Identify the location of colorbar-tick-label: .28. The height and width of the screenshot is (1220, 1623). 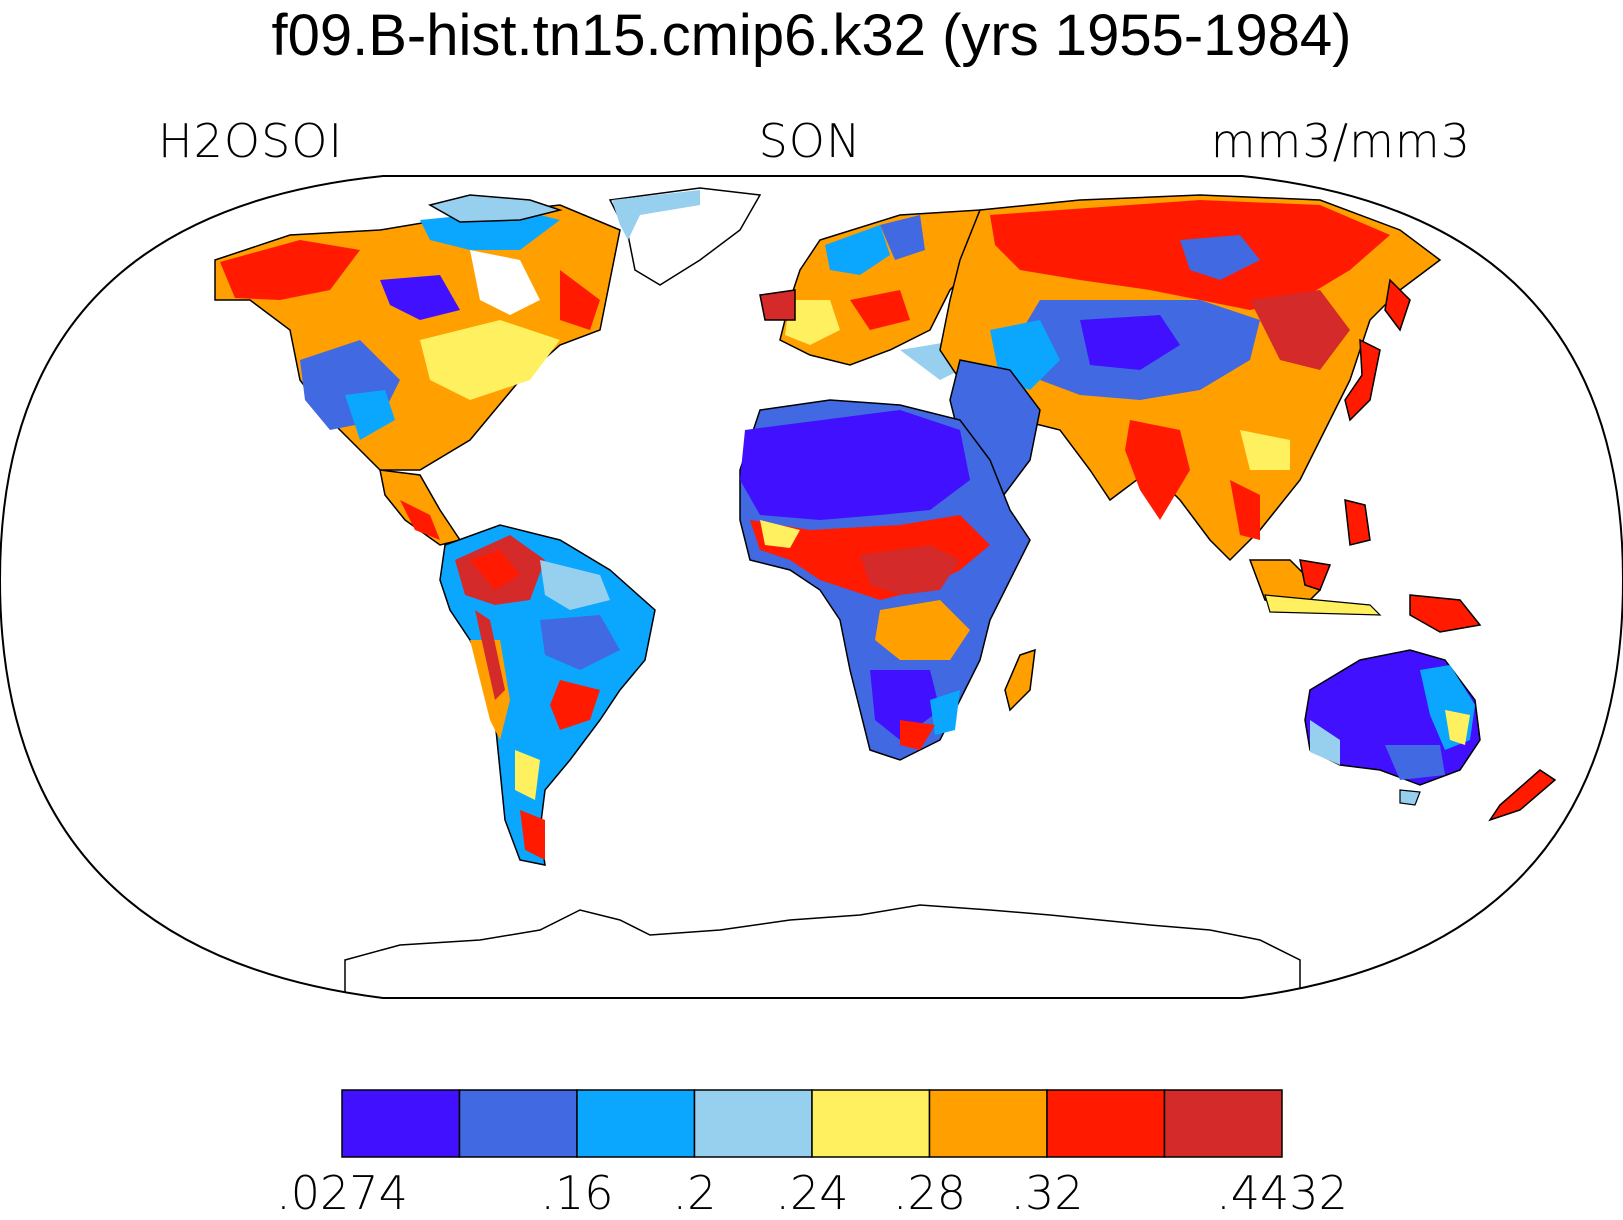
(929, 1193).